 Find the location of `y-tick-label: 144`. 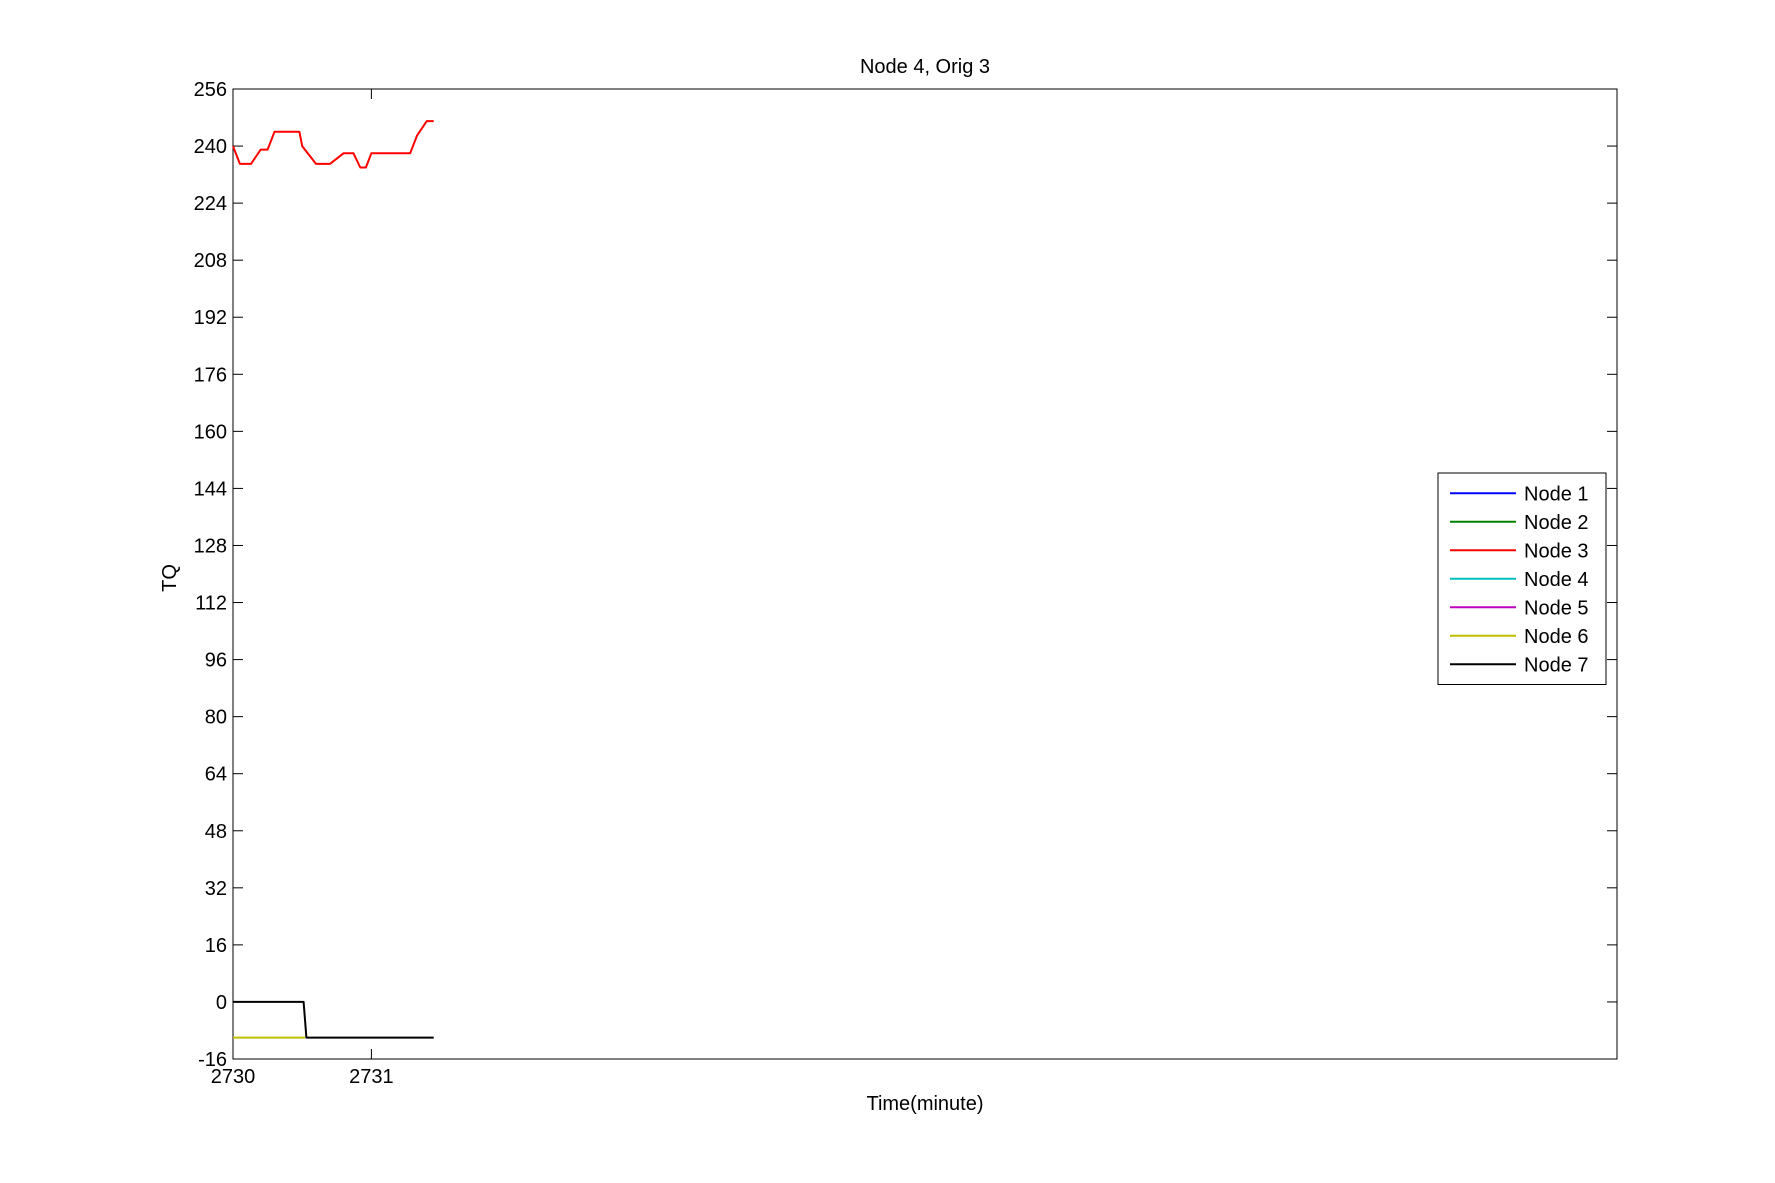

y-tick-label: 144 is located at coordinates (210, 489).